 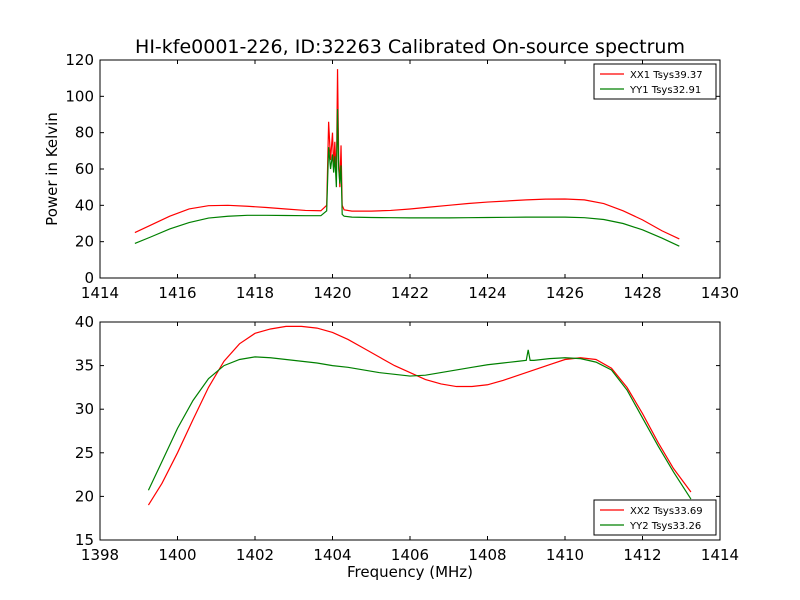 I want to click on x-tick-label: 1404, so click(x=332, y=555).